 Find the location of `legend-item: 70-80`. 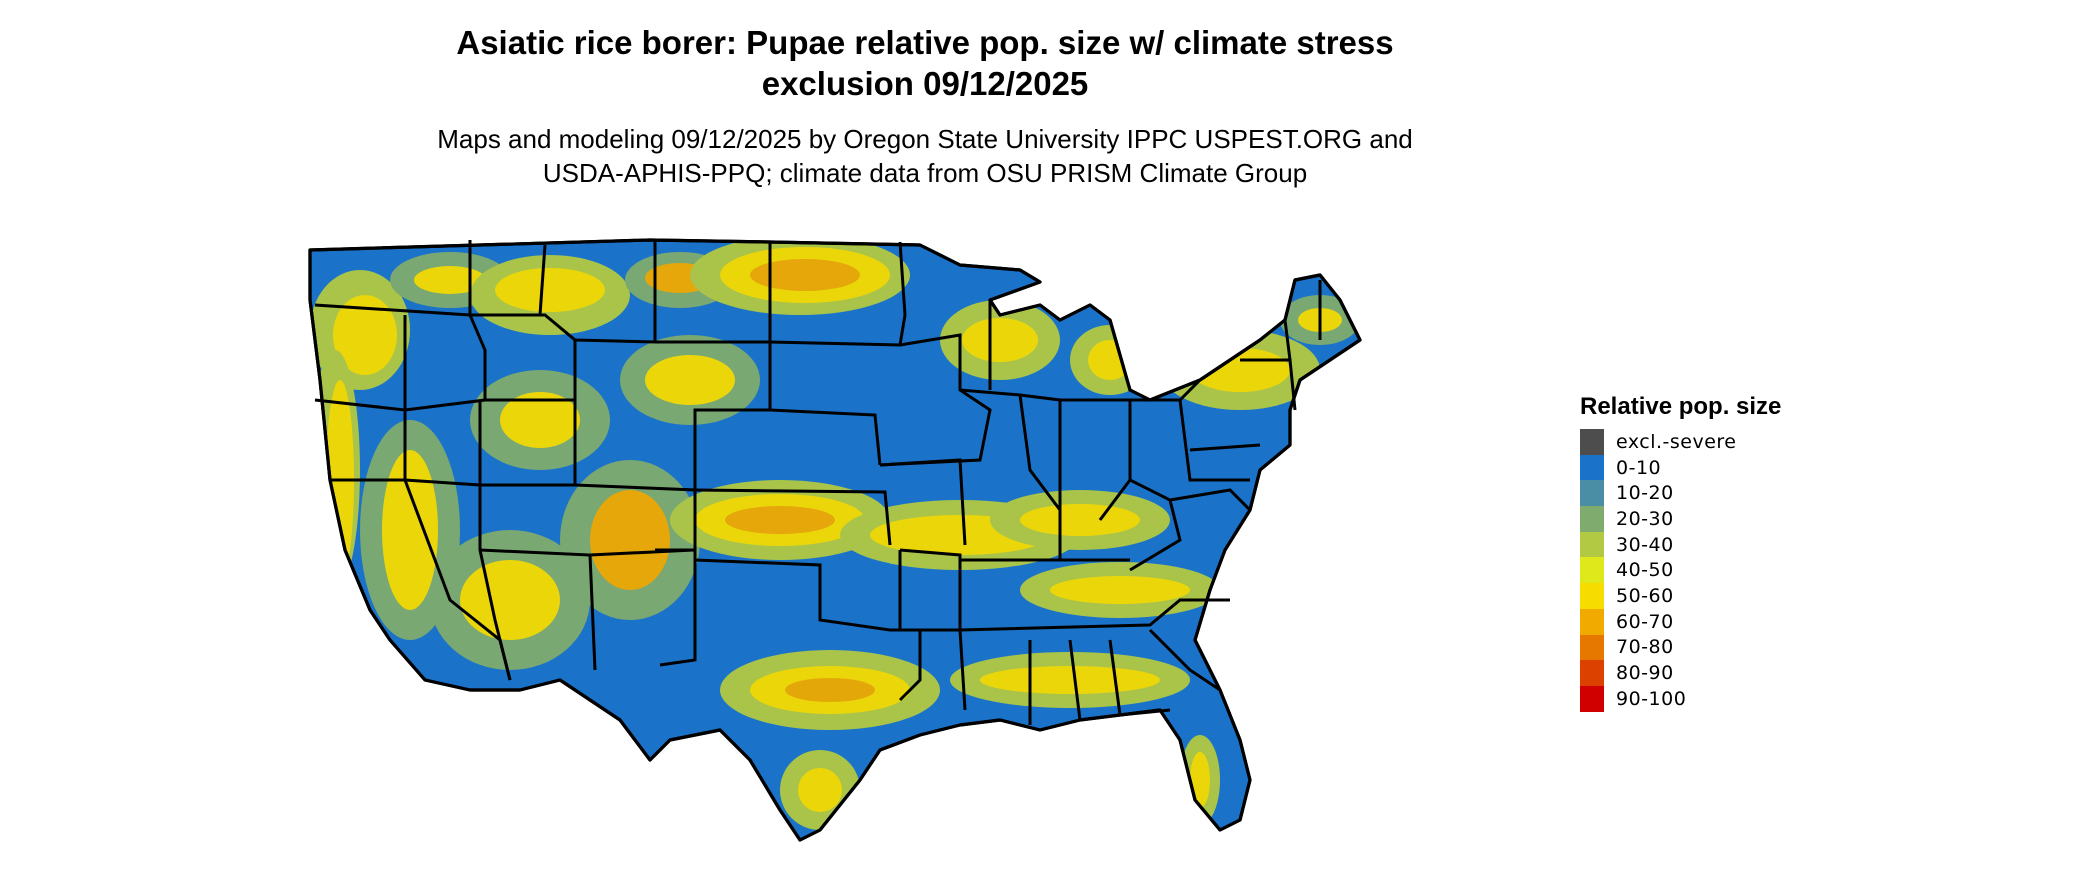

legend-item: 70-80 is located at coordinates (1740, 647).